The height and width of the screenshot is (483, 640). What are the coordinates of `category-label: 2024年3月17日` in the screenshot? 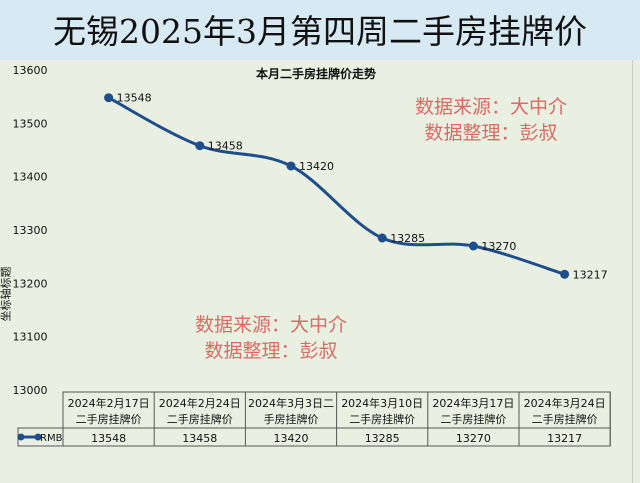 It's located at (473, 403).